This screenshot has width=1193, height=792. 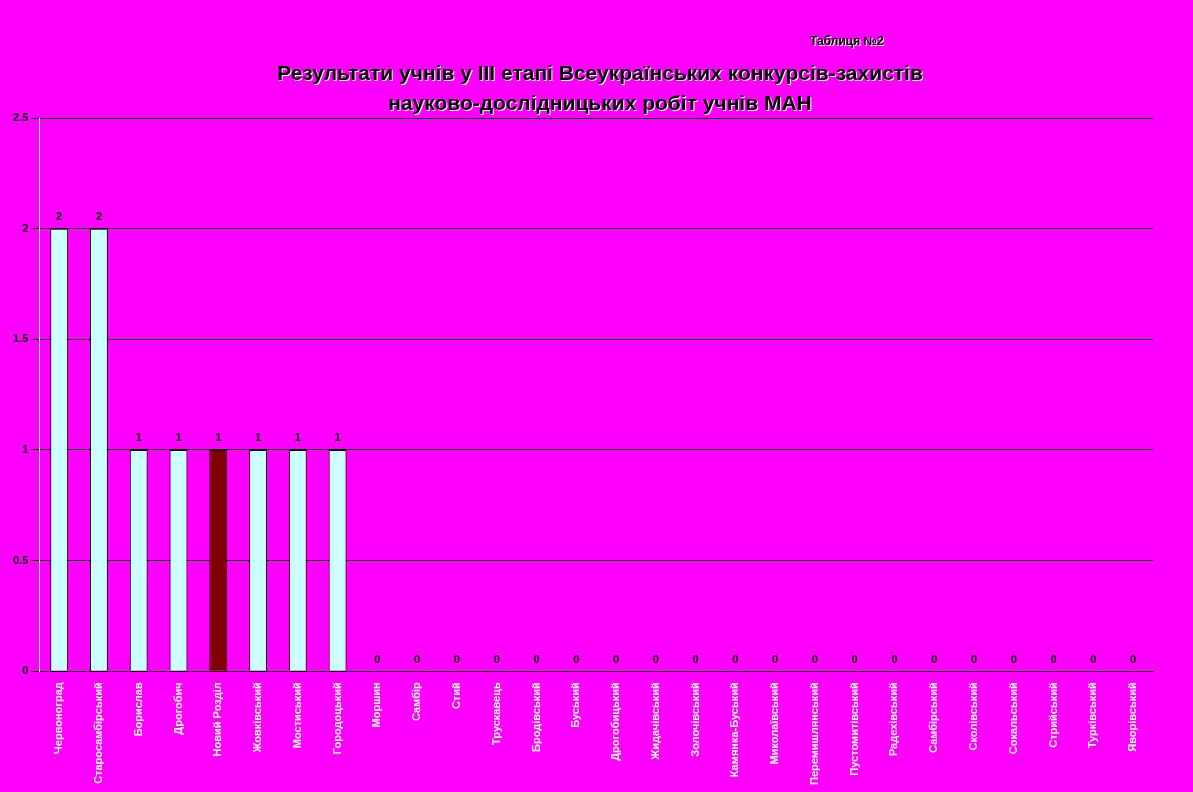 I want to click on y-tick-label: 0, so click(x=25, y=670).